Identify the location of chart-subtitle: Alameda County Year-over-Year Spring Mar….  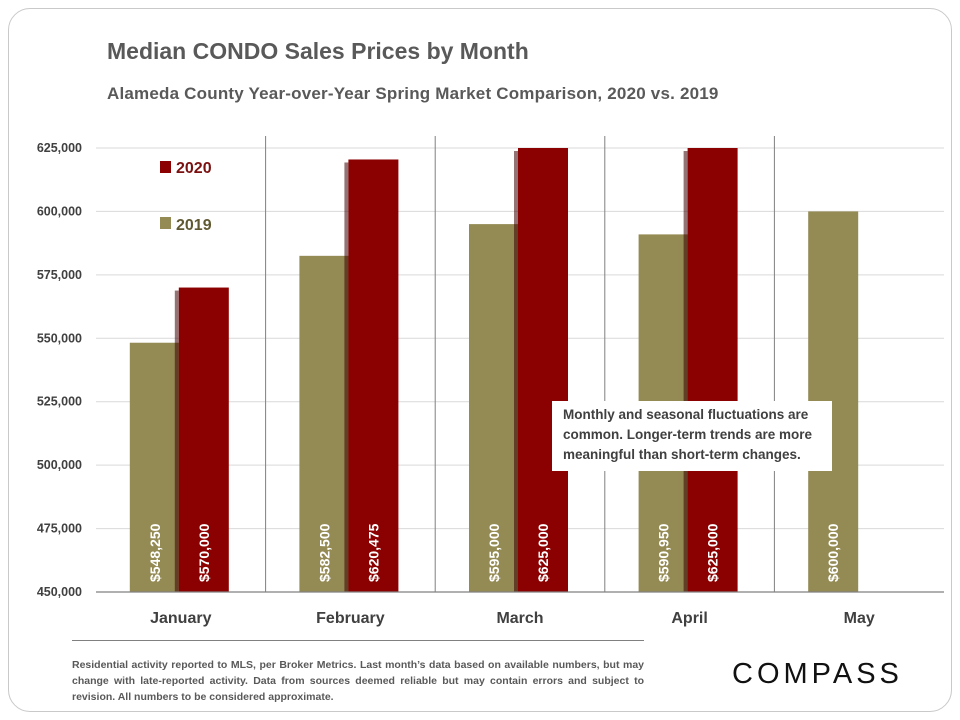
(413, 93).